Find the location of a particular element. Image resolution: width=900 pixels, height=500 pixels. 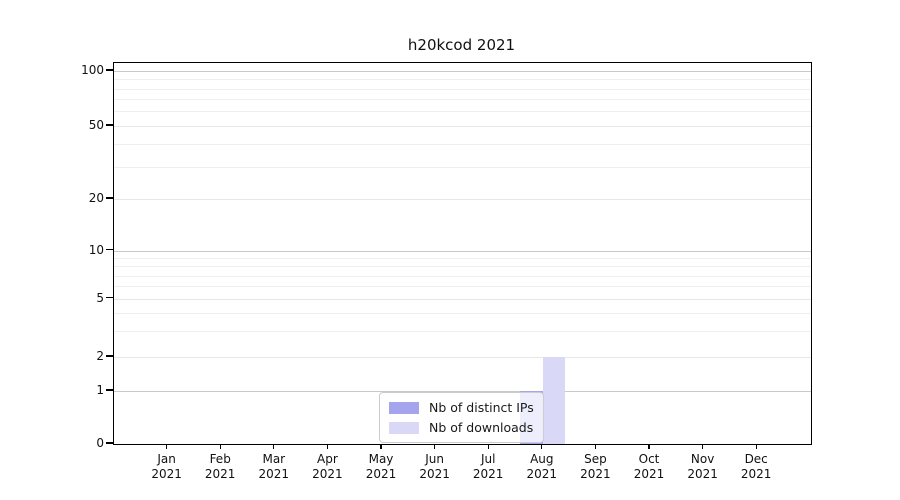

x-tick-label-10: Oct 2021 is located at coordinates (649, 466).